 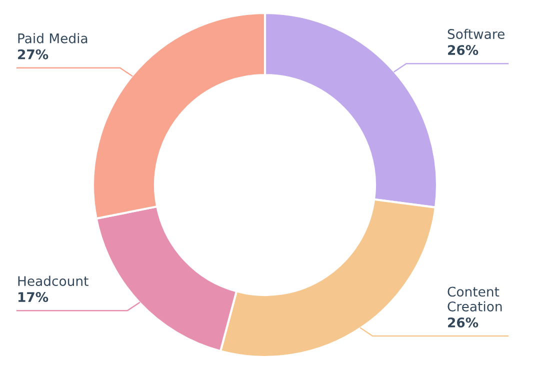 I want to click on data-label: 17%, so click(x=33, y=297).